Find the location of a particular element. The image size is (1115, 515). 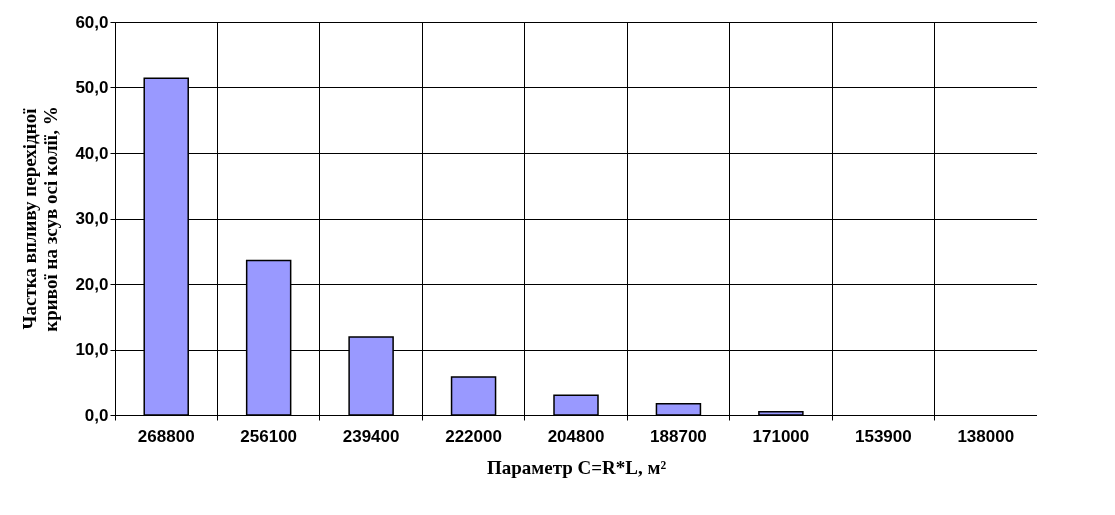

x-tick-label: 188700 is located at coordinates (678, 436).